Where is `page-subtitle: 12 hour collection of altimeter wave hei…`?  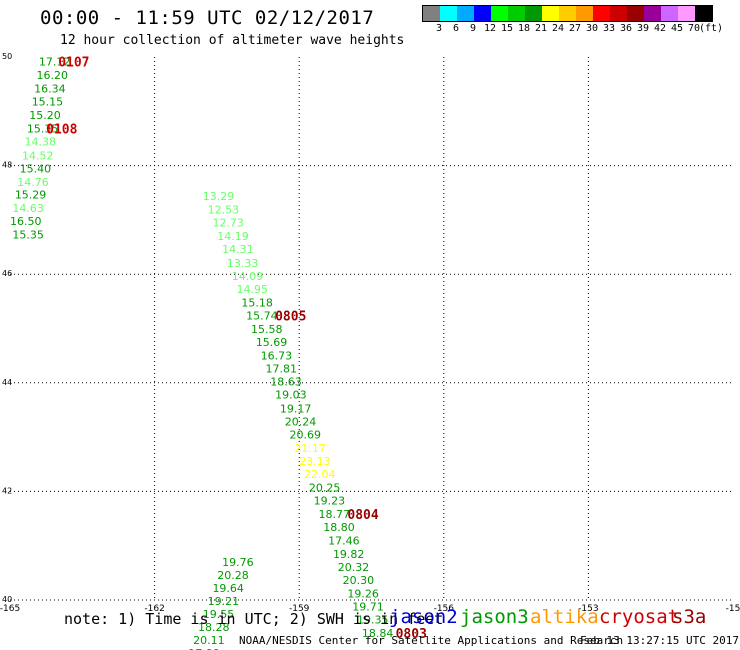 page-subtitle: 12 hour collection of altimeter wave hei… is located at coordinates (232, 40).